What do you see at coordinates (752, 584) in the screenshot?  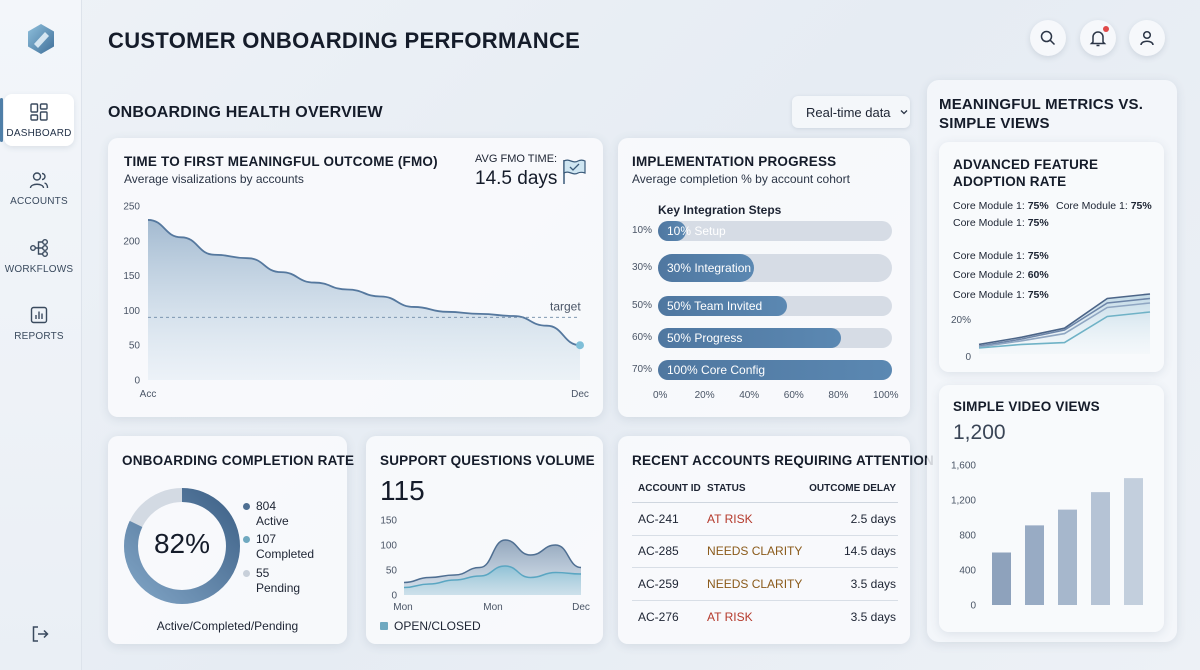 I see `account-status: NEEDS CLARITY` at bounding box center [752, 584].